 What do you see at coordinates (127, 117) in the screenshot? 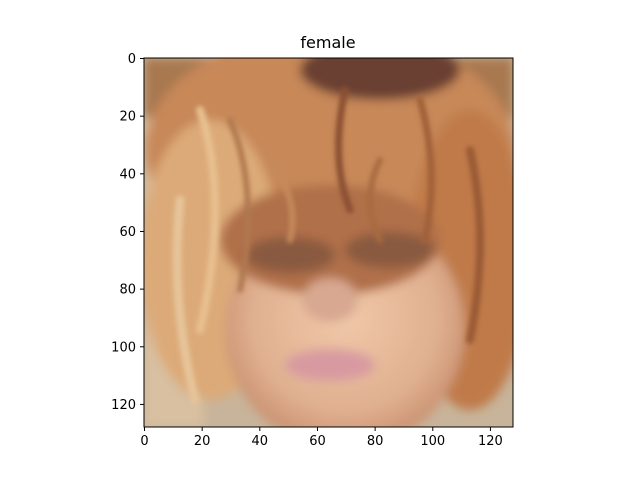
I see `y-tick-label: 20` at bounding box center [127, 117].